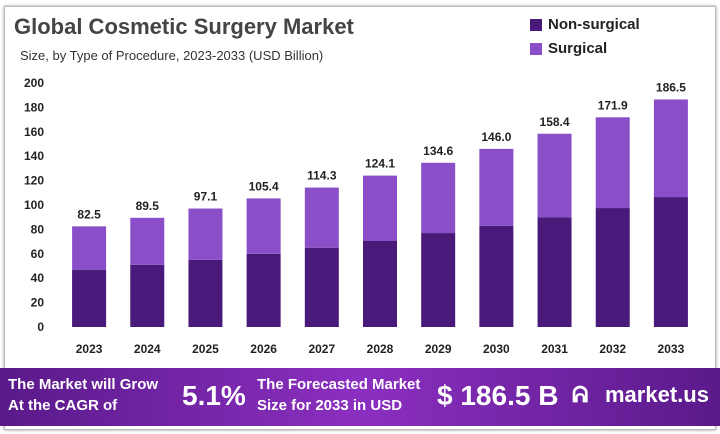 This screenshot has height=434, width=720. I want to click on forecast-value: $ 186.5 B, so click(498, 395).